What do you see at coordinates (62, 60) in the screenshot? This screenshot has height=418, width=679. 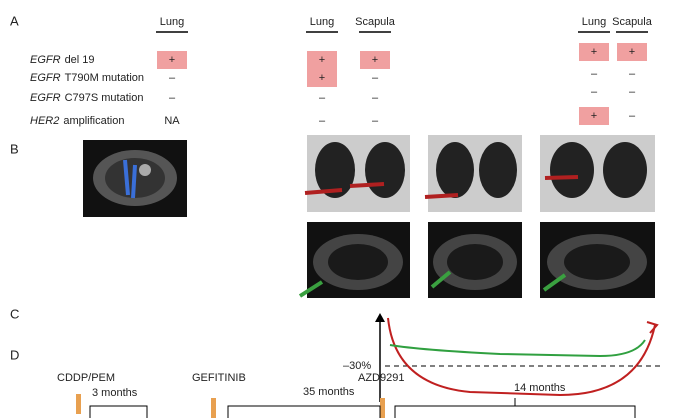 I see `row-label: EGFR del 19` at bounding box center [62, 60].